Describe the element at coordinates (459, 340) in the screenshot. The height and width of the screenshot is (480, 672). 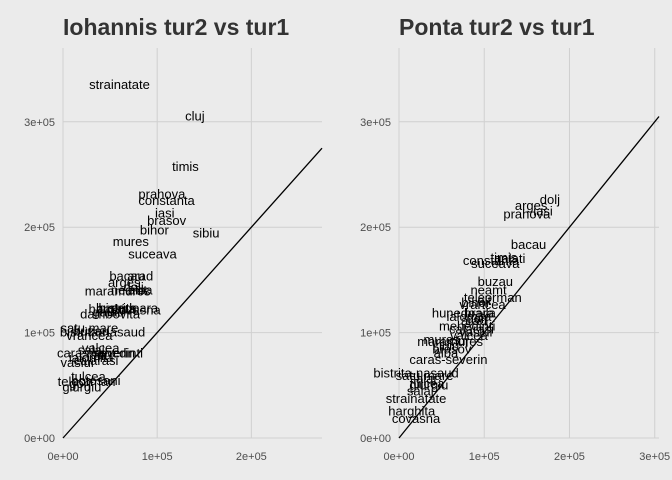
I see `ponta-point-label: cluj` at that location.